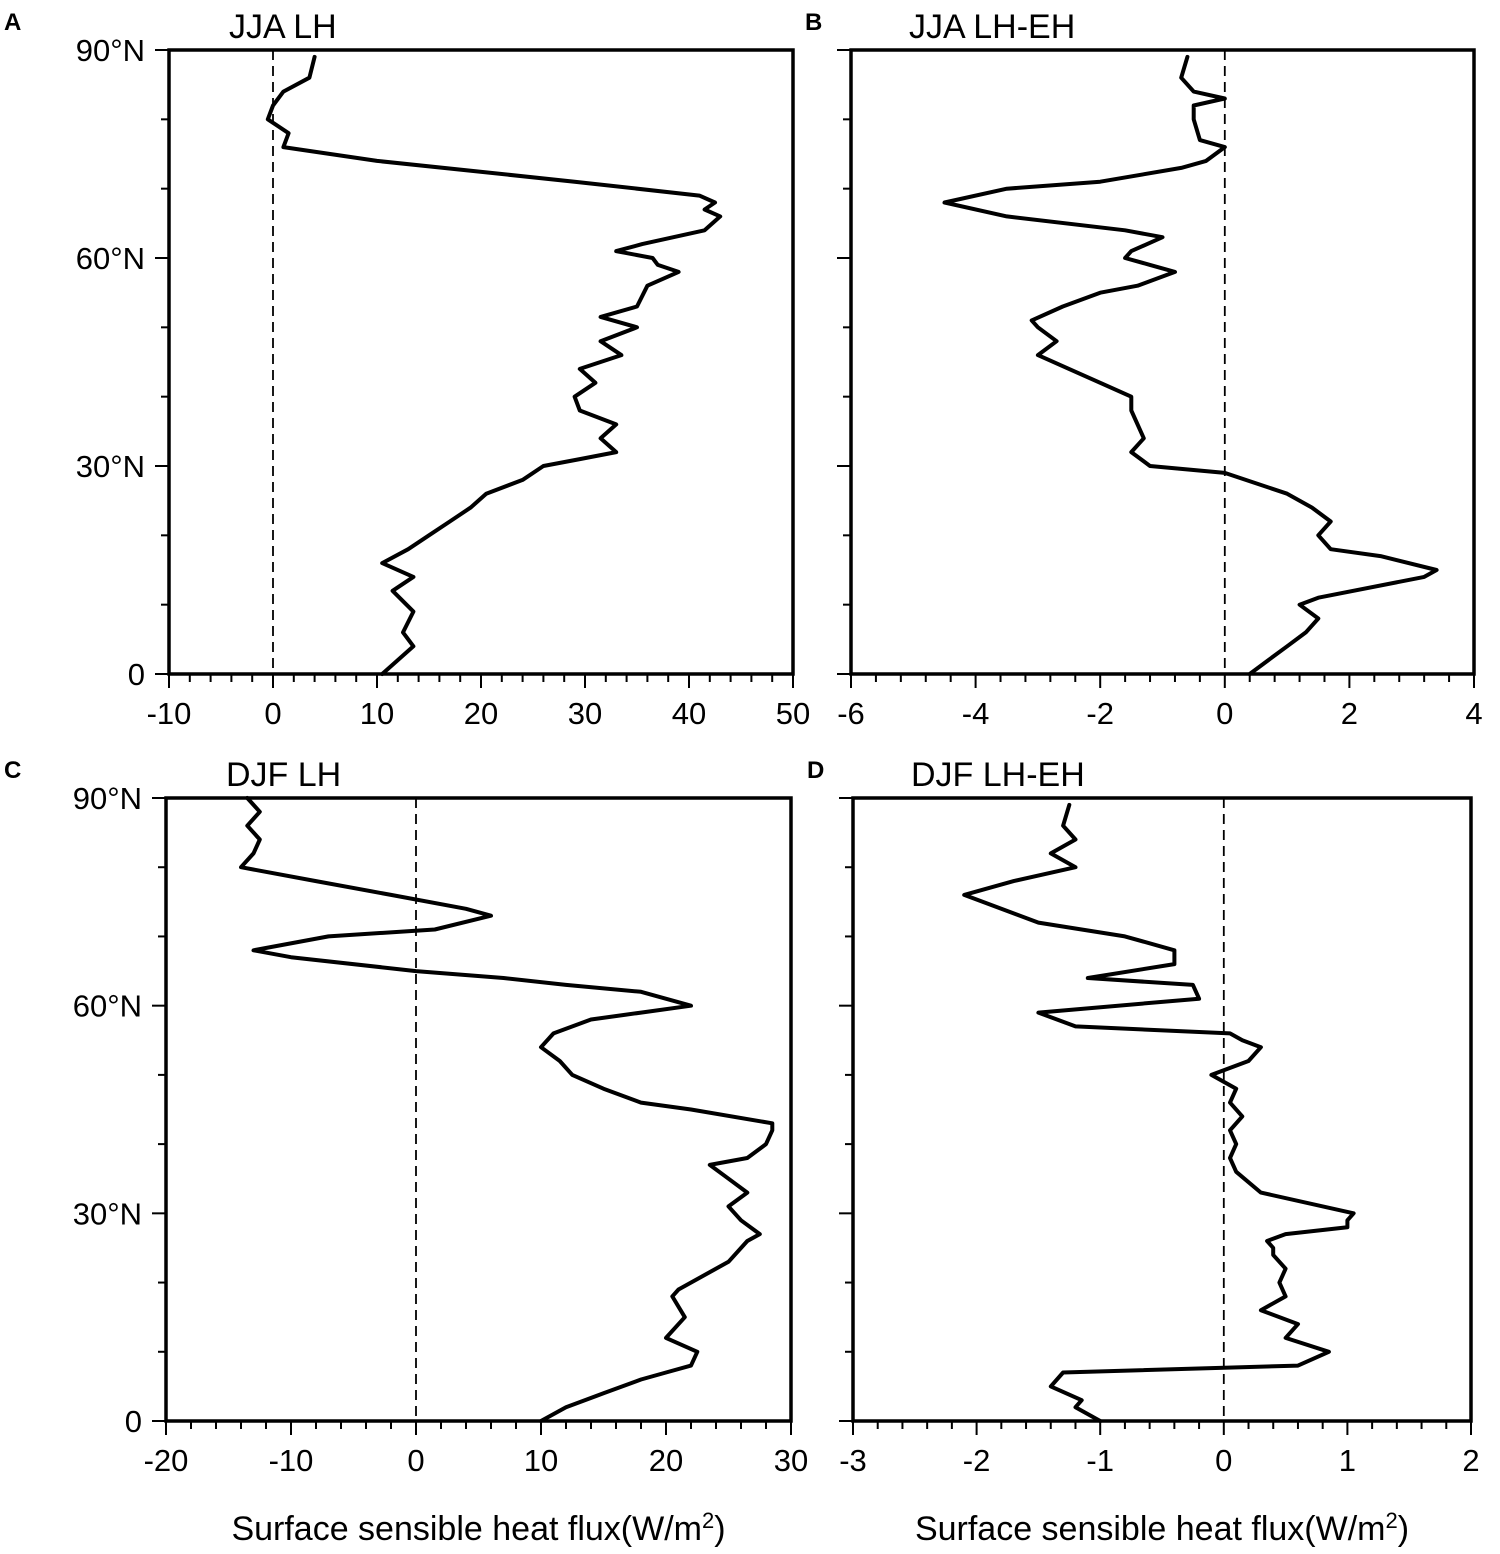 This screenshot has height=1554, width=1500. I want to click on x-tick-label: 50, so click(793, 713).